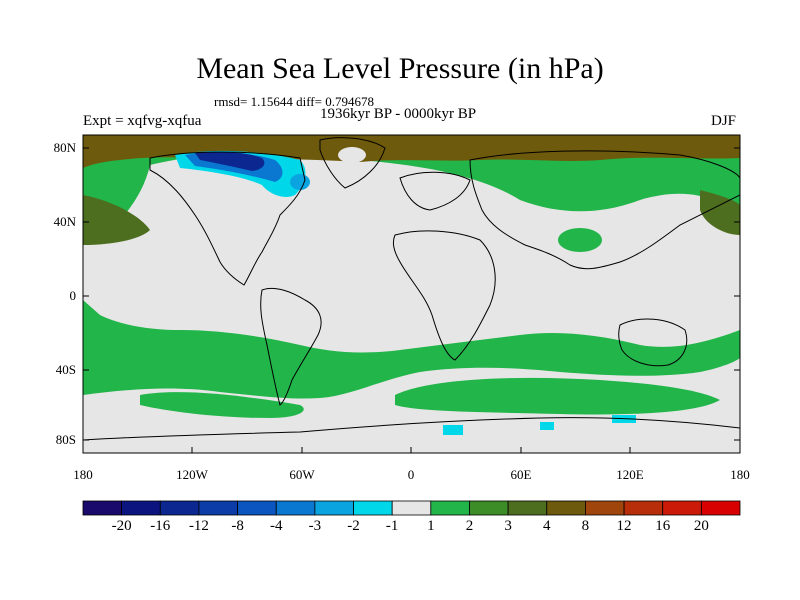 Image resolution: width=800 pixels, height=600 pixels. I want to click on period-label: 1936kyr BP - 0000kyr BP, so click(398, 114).